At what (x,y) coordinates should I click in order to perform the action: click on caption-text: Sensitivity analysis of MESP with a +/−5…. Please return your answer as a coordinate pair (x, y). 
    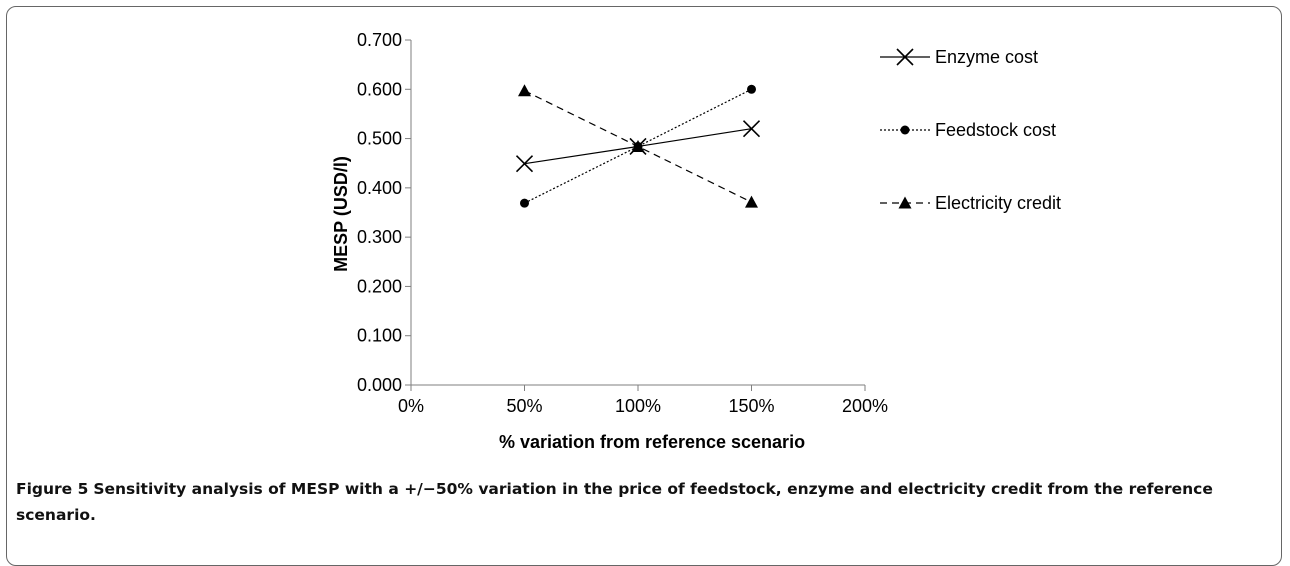
    Looking at the image, I should click on (614, 502).